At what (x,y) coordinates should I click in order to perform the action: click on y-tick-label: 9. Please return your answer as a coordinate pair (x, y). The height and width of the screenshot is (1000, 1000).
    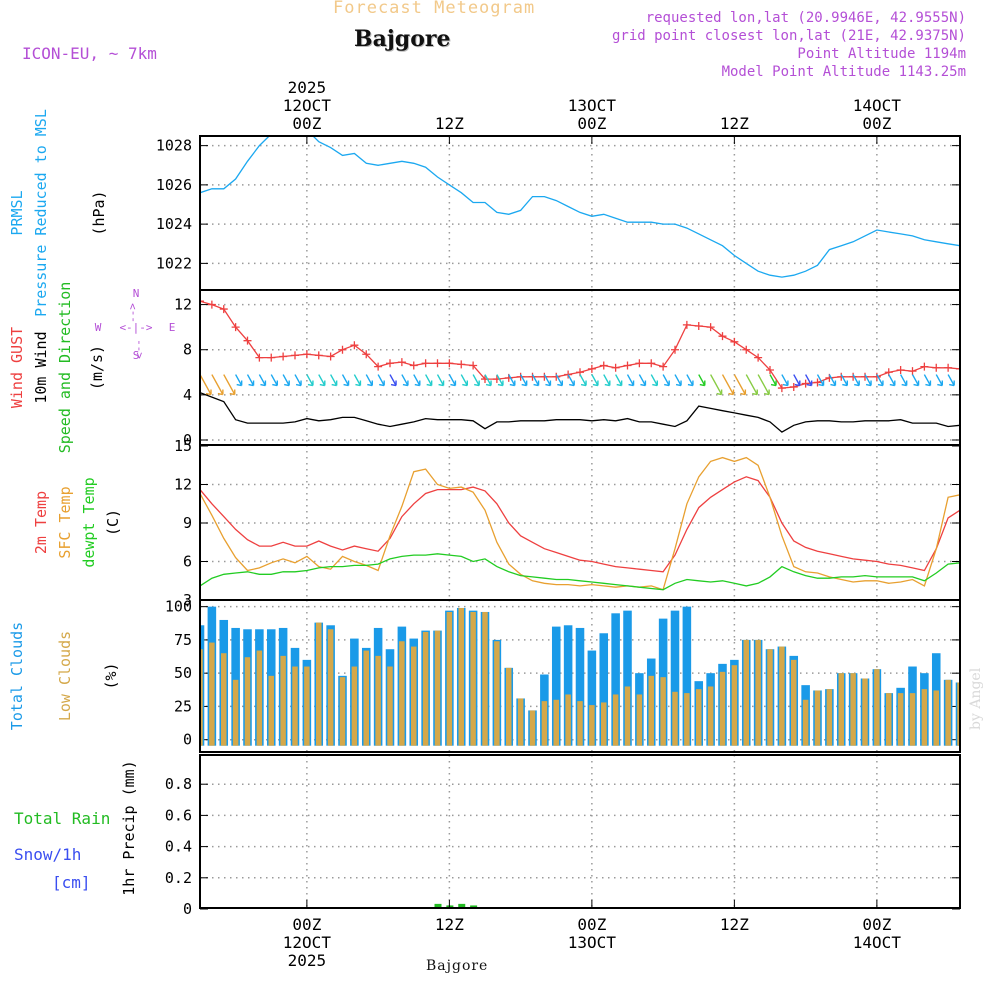
    Looking at the image, I should click on (187, 523).